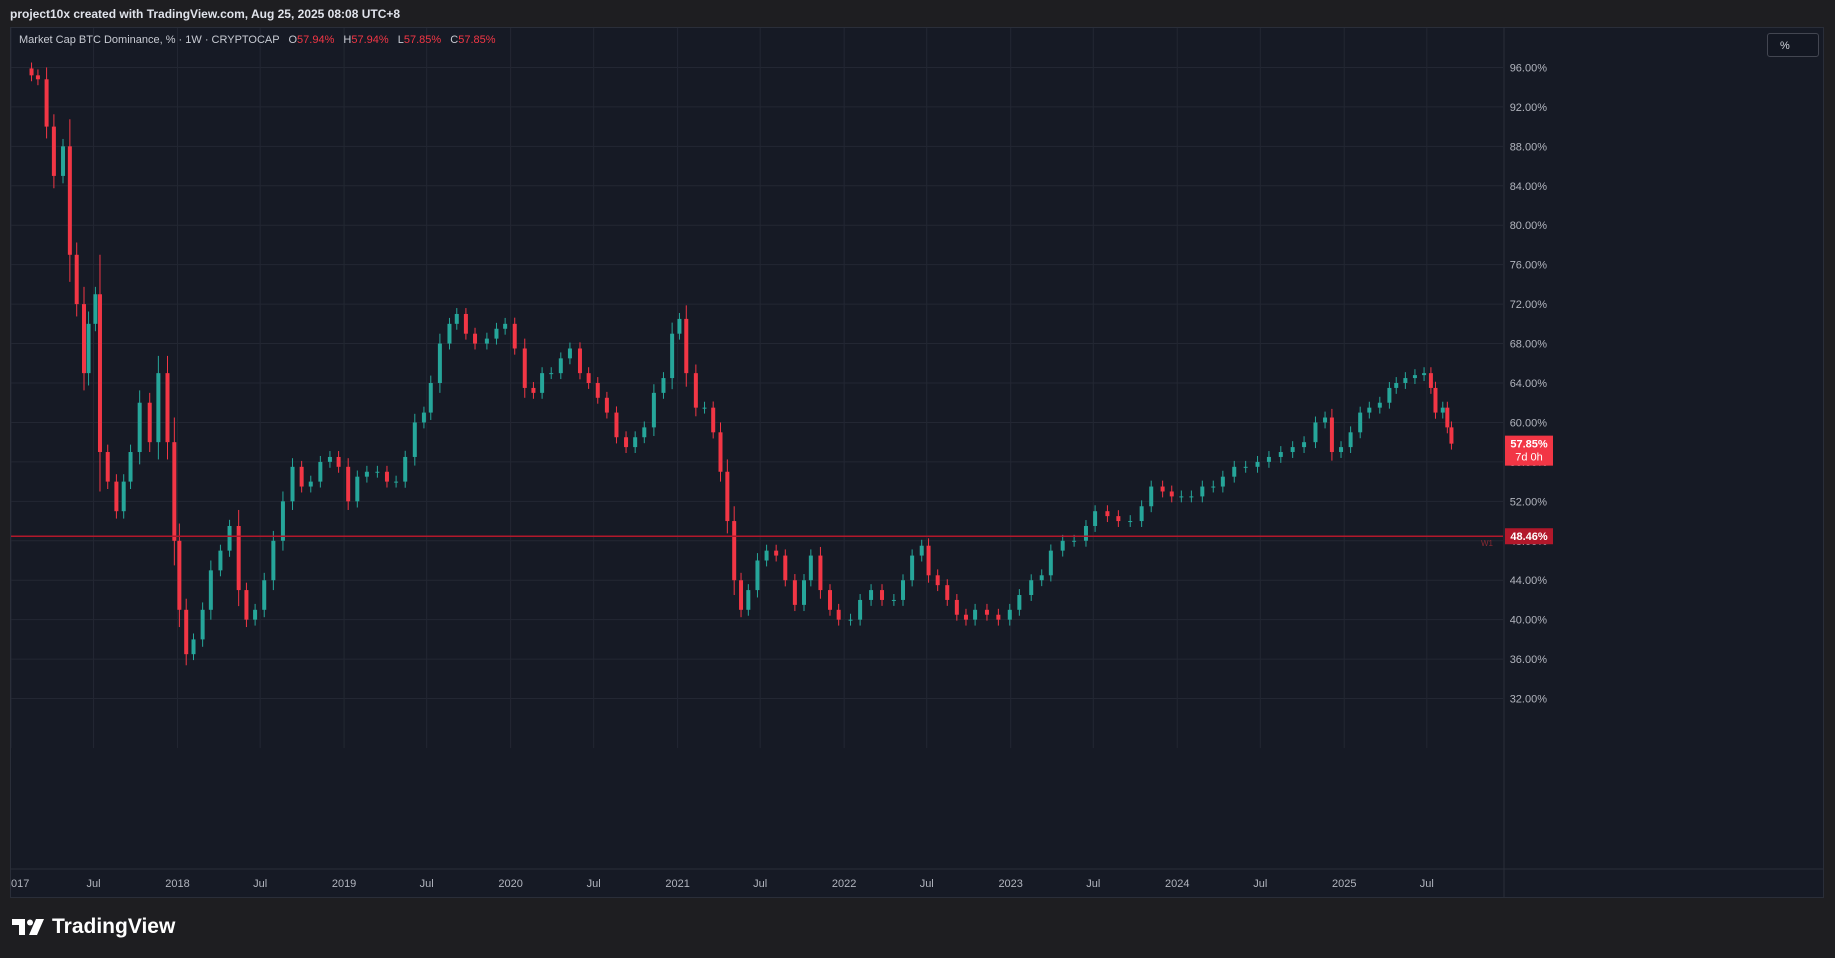 The image size is (1835, 958). What do you see at coordinates (1529, 445) in the screenshot?
I see `last-price-label: 57.85%` at bounding box center [1529, 445].